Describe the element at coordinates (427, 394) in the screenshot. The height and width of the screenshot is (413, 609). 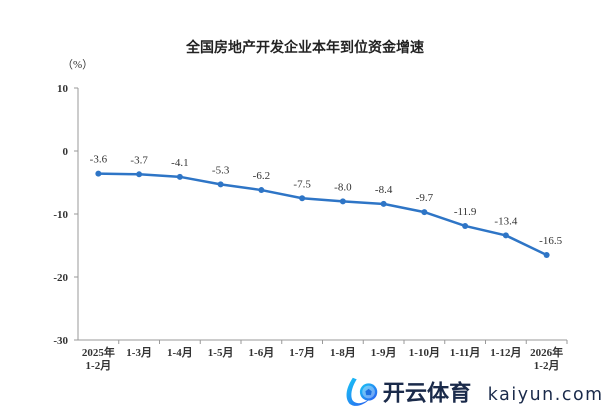
I see `watermark-brand: 开云体育` at that location.